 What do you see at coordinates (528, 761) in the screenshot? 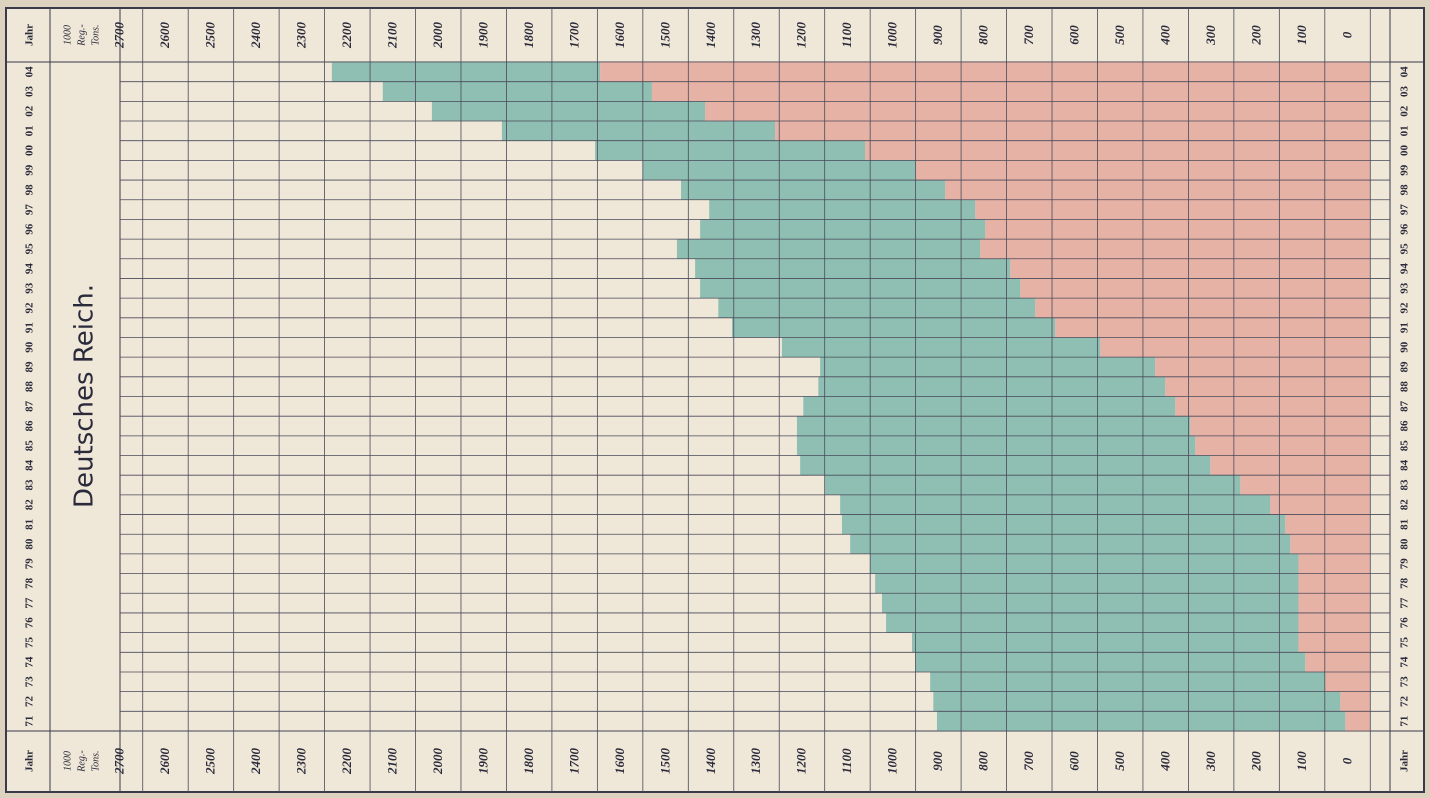
I see `x-tick-label: 1800` at bounding box center [528, 761].